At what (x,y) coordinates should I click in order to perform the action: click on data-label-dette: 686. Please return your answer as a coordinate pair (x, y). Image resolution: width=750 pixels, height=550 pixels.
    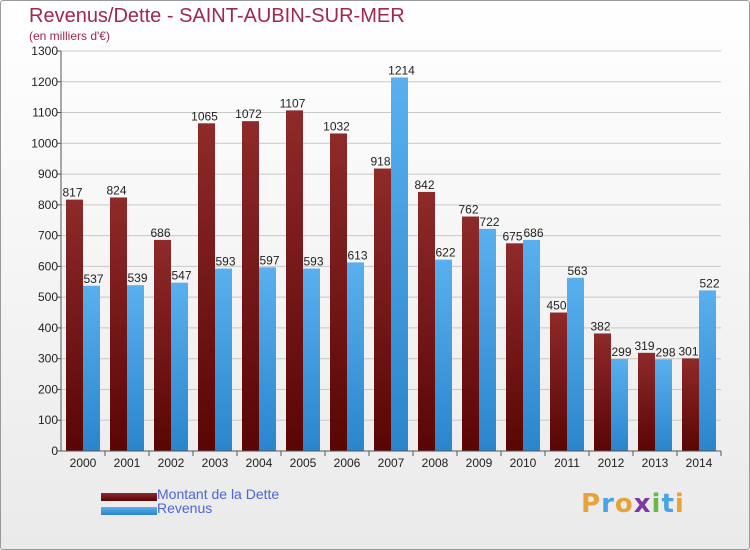
    Looking at the image, I should click on (160, 233).